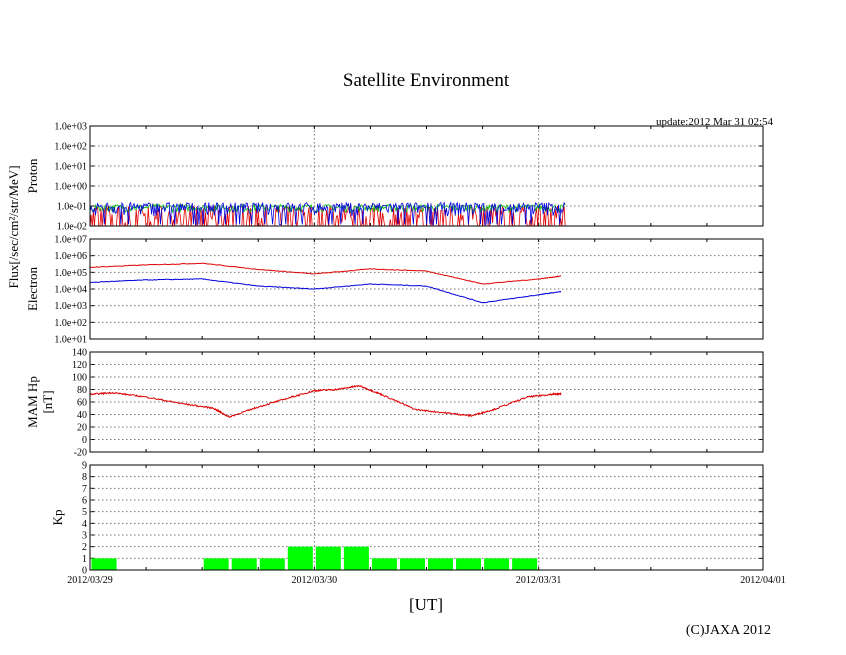  I want to click on kp-label: Kp, so click(57, 518).